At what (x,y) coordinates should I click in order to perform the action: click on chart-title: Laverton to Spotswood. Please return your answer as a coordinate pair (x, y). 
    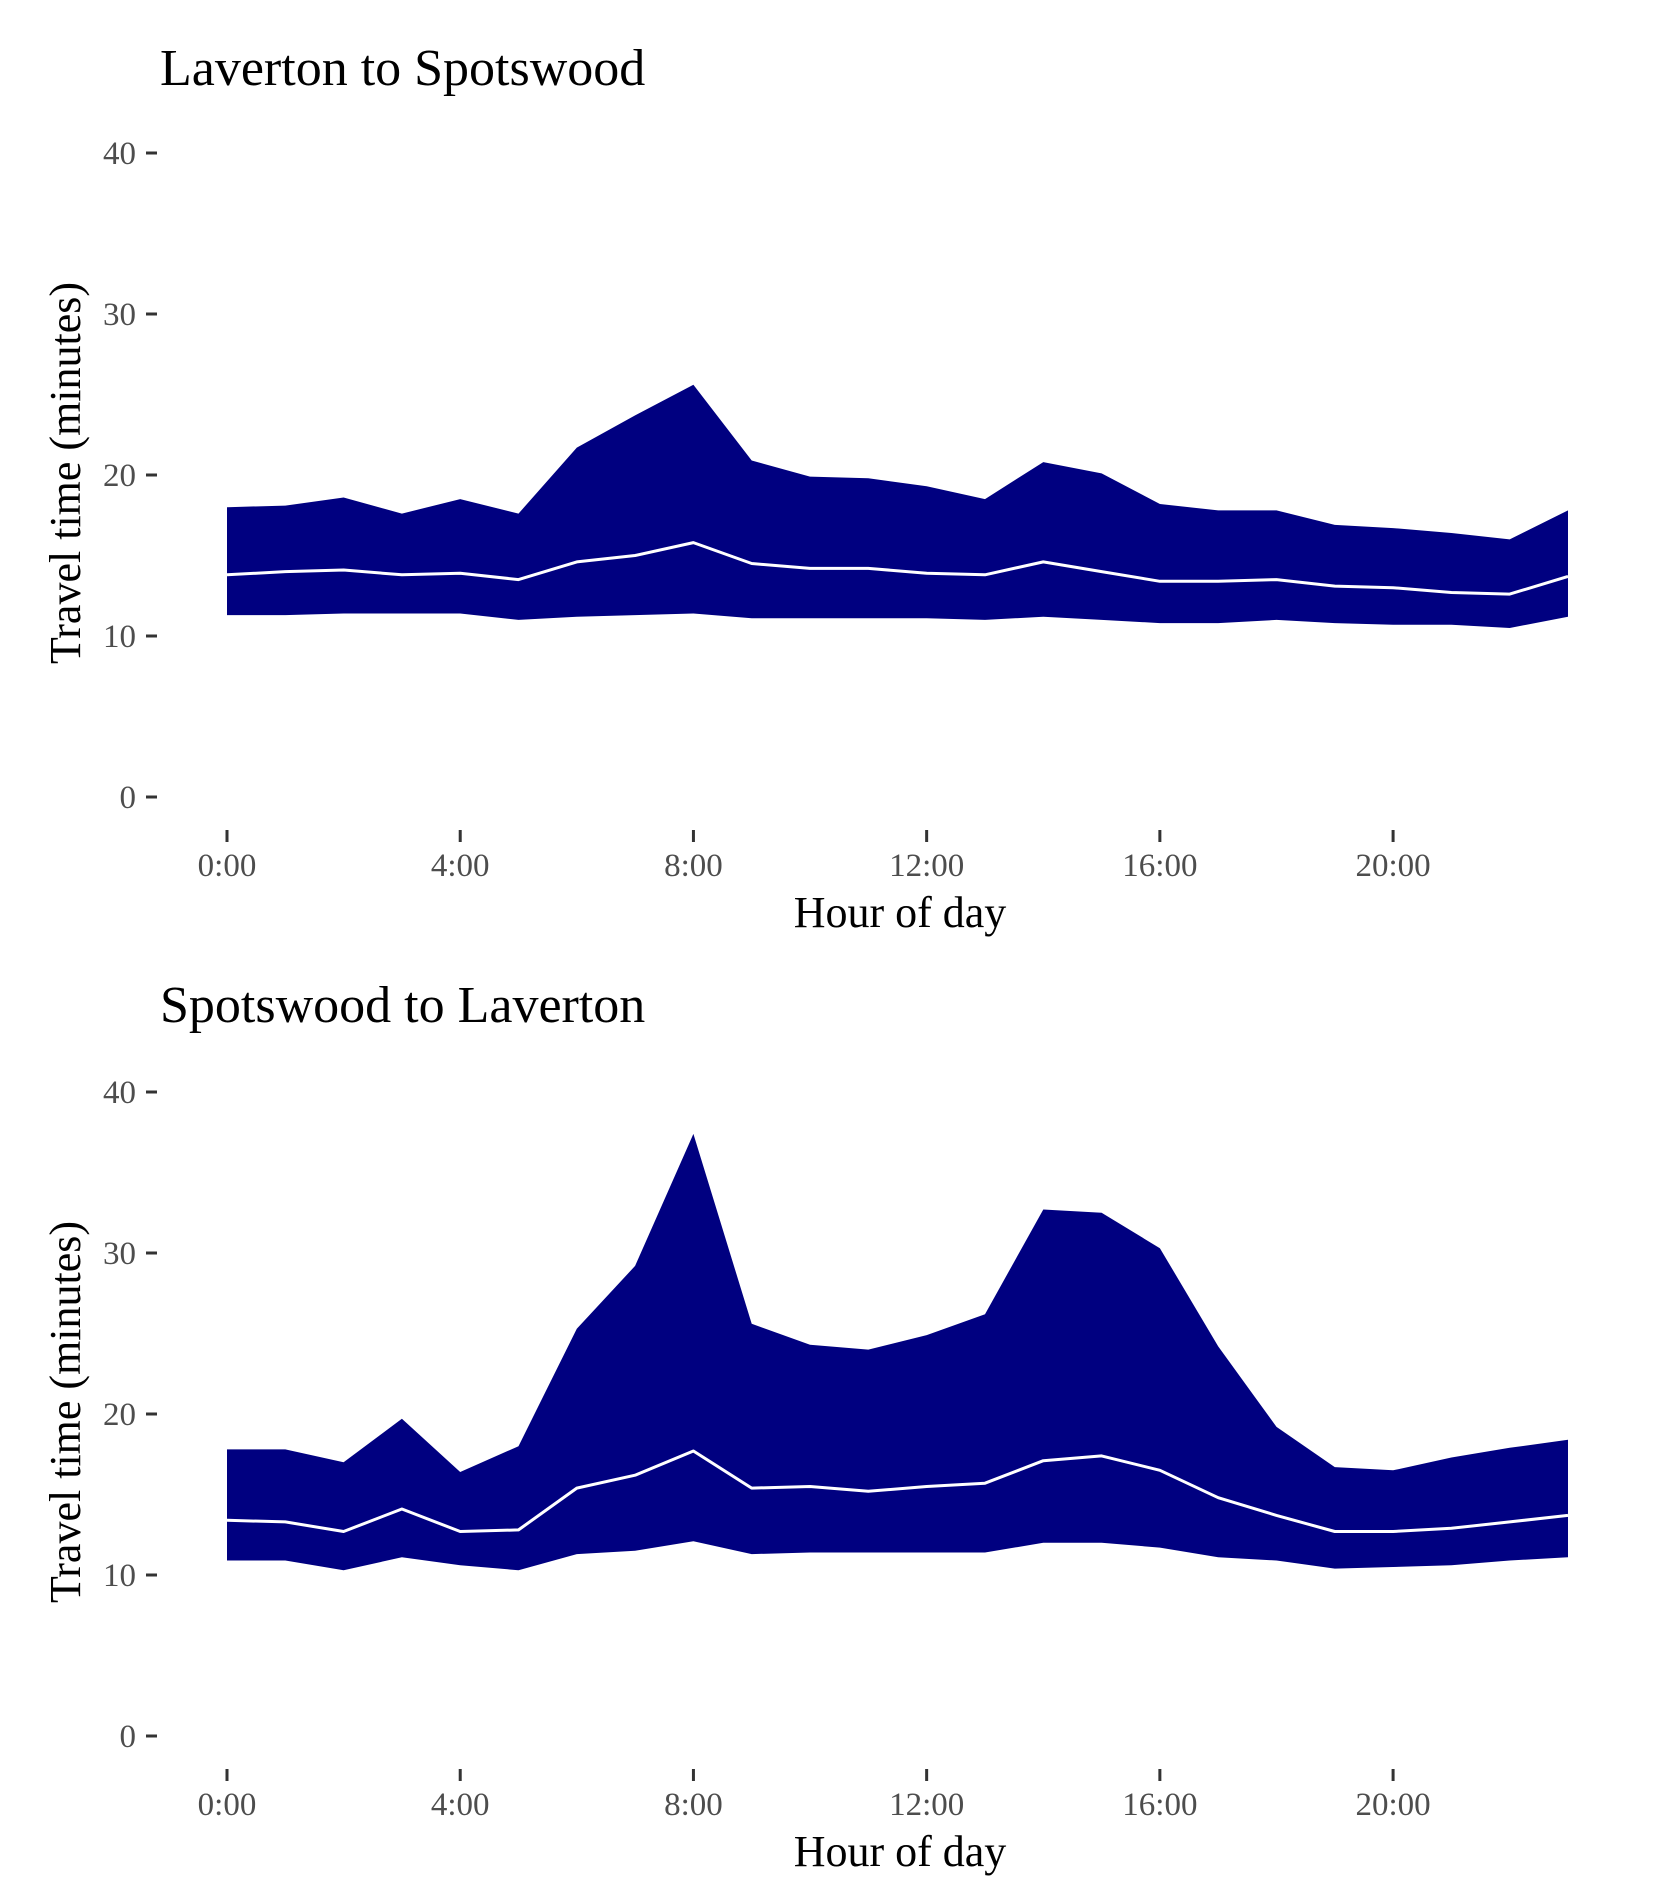
    Looking at the image, I should click on (402, 68).